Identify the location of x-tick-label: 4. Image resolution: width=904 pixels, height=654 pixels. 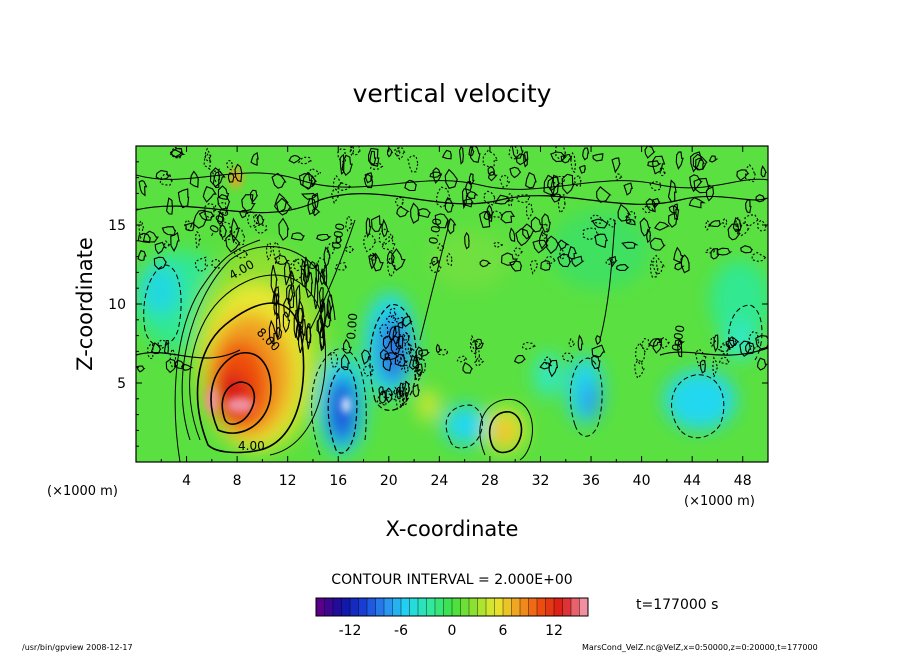
(186, 481).